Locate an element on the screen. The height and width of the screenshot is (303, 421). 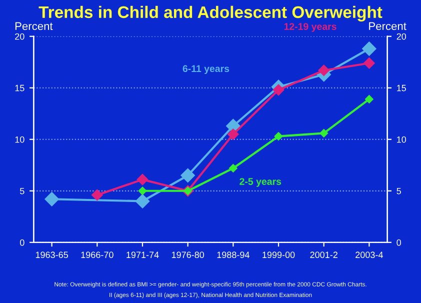
x-tick-label: 1976-80 is located at coordinates (188, 255).